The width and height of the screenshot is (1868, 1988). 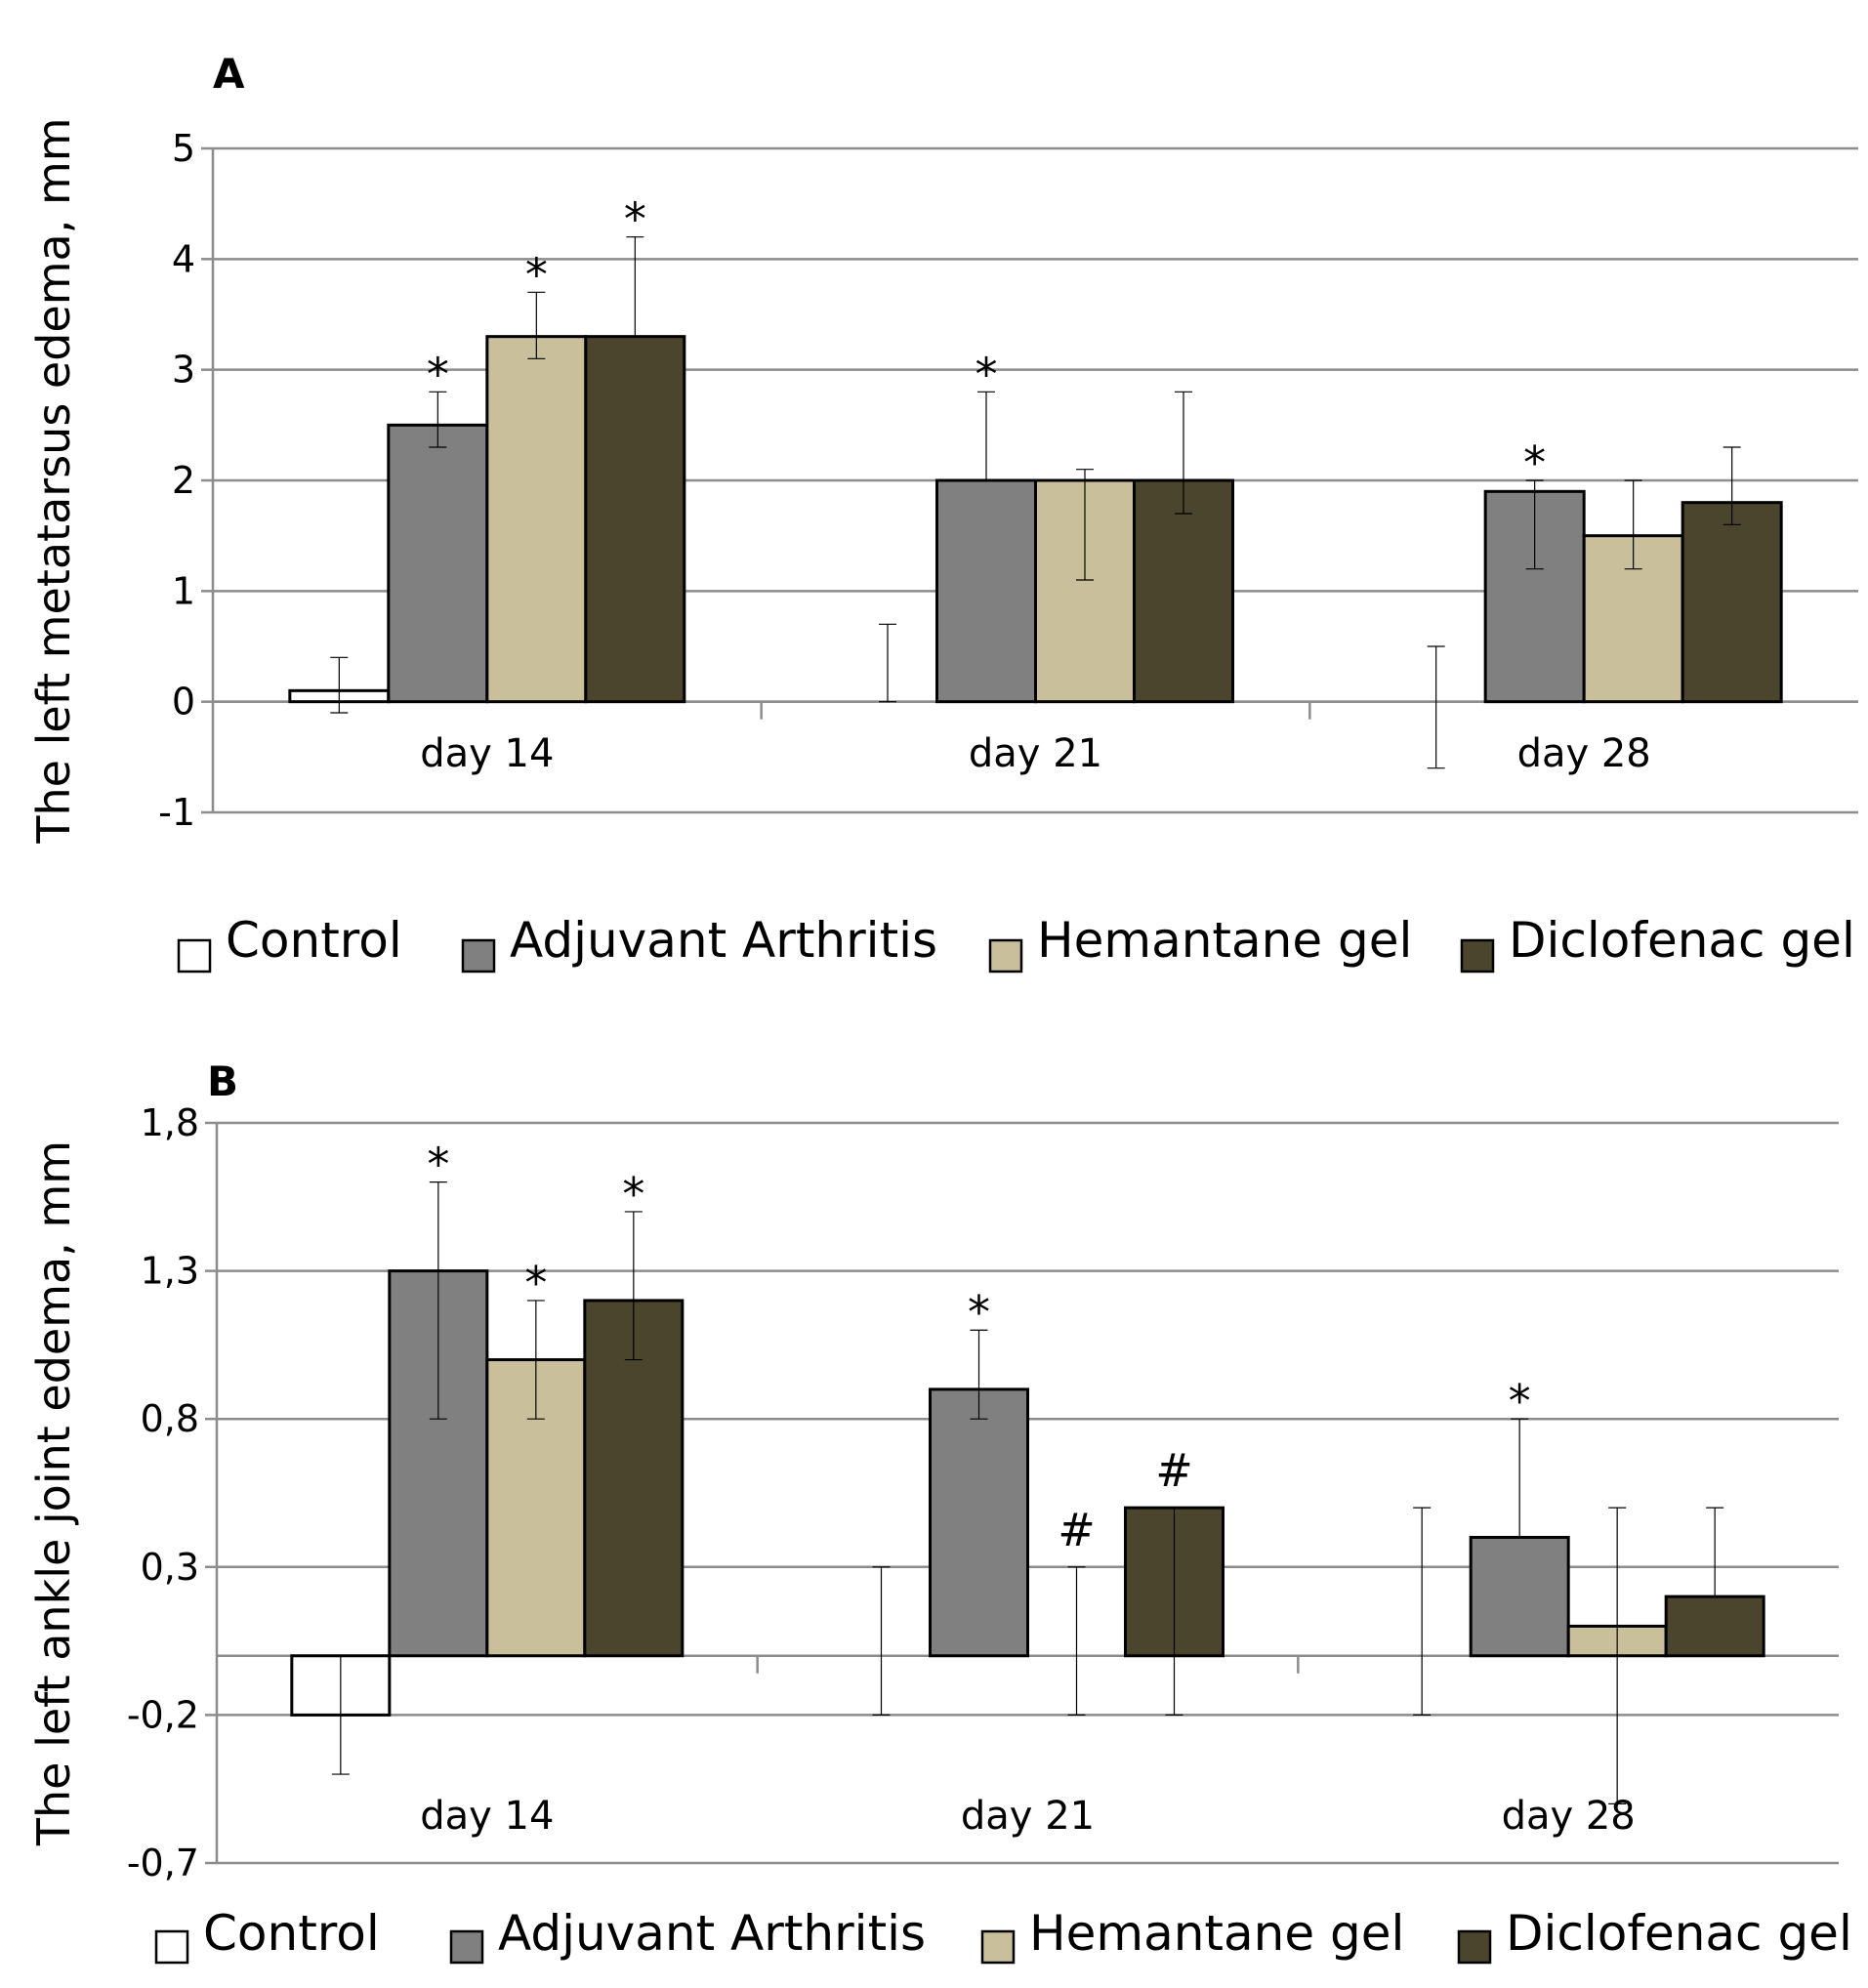 What do you see at coordinates (184, 480) in the screenshot?
I see `y-tick-label: 2` at bounding box center [184, 480].